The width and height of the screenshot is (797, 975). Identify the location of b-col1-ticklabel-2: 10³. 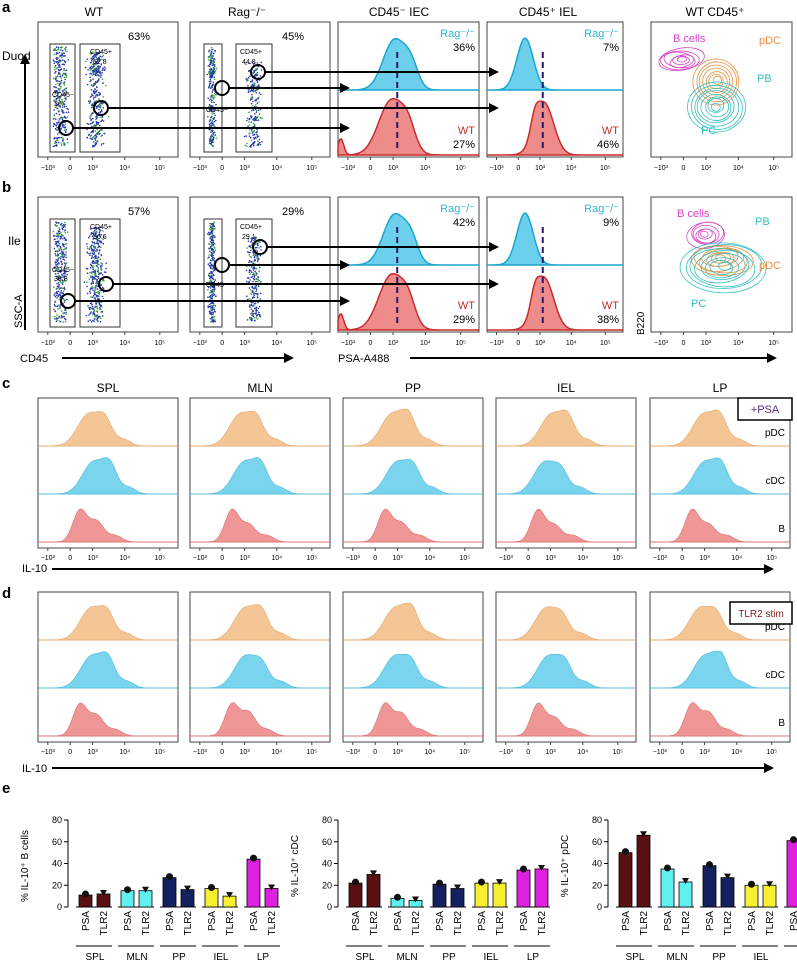
(245, 343).